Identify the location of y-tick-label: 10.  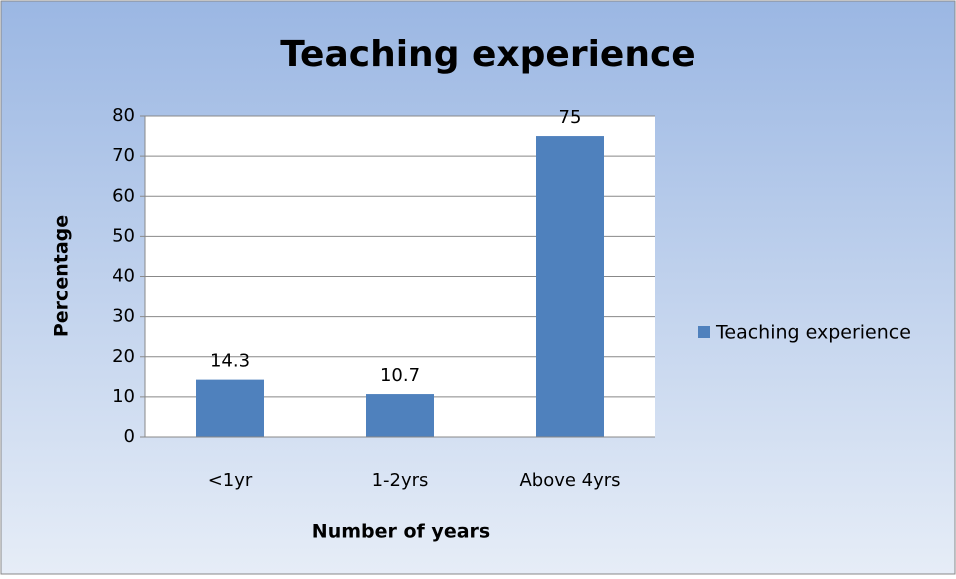
(123, 396).